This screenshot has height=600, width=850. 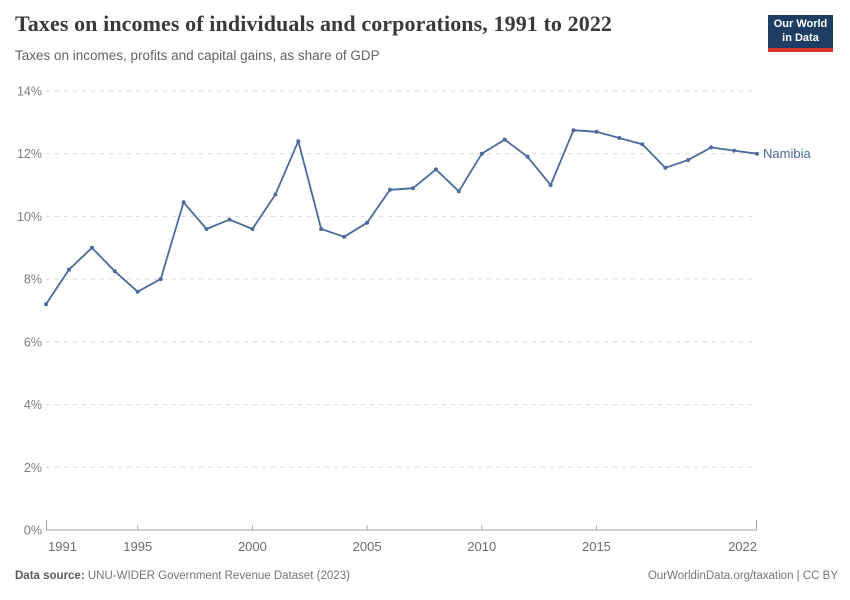 I want to click on y-axis-label: 14%, so click(x=29, y=92).